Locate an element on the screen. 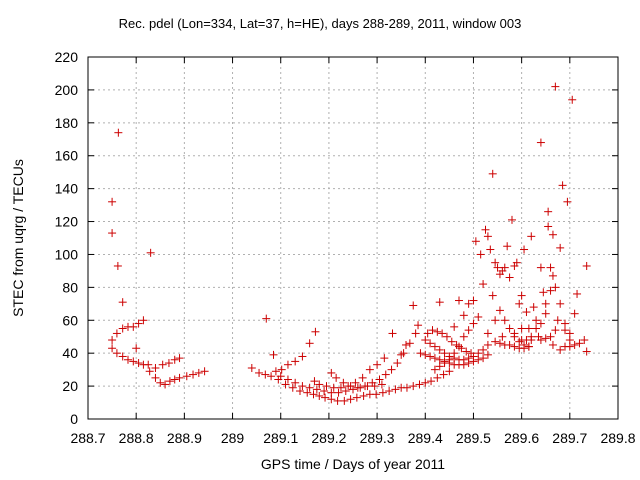  y-tick-label: 120 is located at coordinates (67, 222).